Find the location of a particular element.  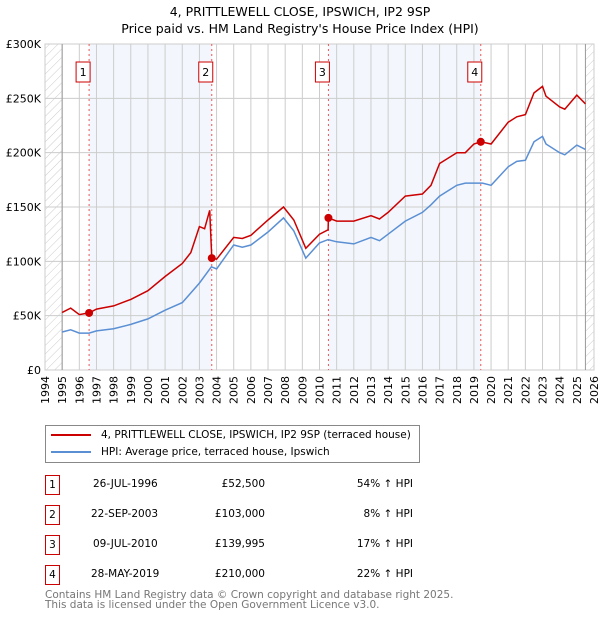

x-tick-label: 1998 is located at coordinates (114, 390).